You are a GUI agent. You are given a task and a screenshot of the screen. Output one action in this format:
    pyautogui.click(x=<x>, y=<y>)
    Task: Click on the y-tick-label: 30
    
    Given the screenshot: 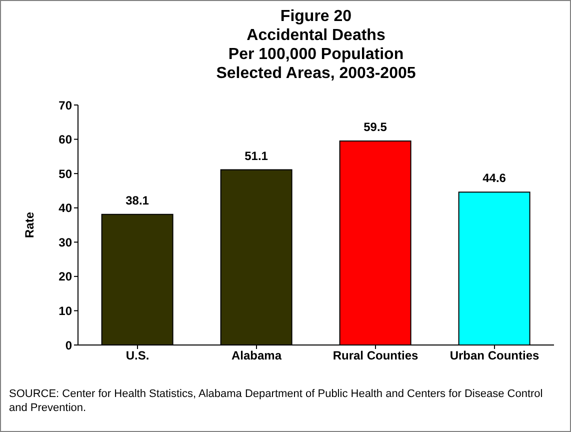 What is the action you would take?
    pyautogui.click(x=65, y=242)
    